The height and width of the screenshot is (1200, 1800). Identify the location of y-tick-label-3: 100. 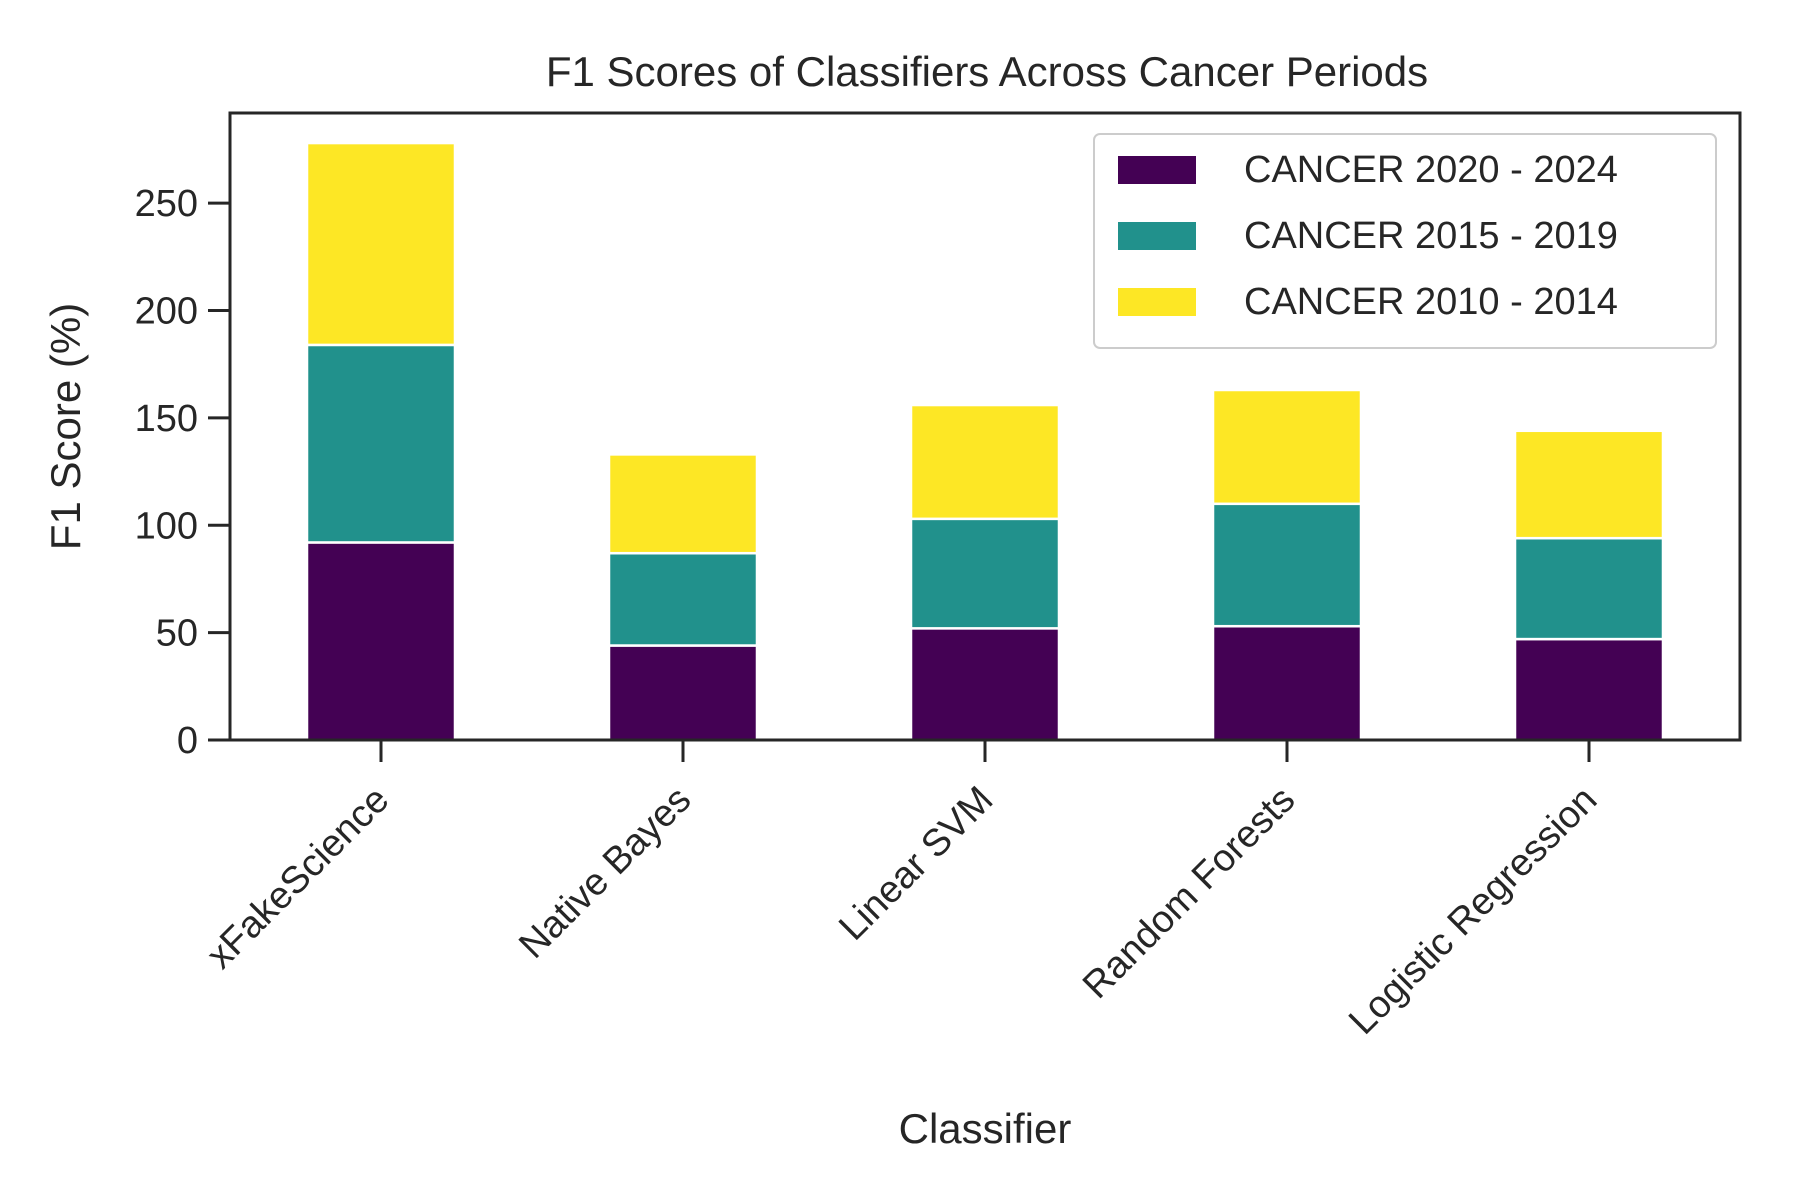
(166, 526).